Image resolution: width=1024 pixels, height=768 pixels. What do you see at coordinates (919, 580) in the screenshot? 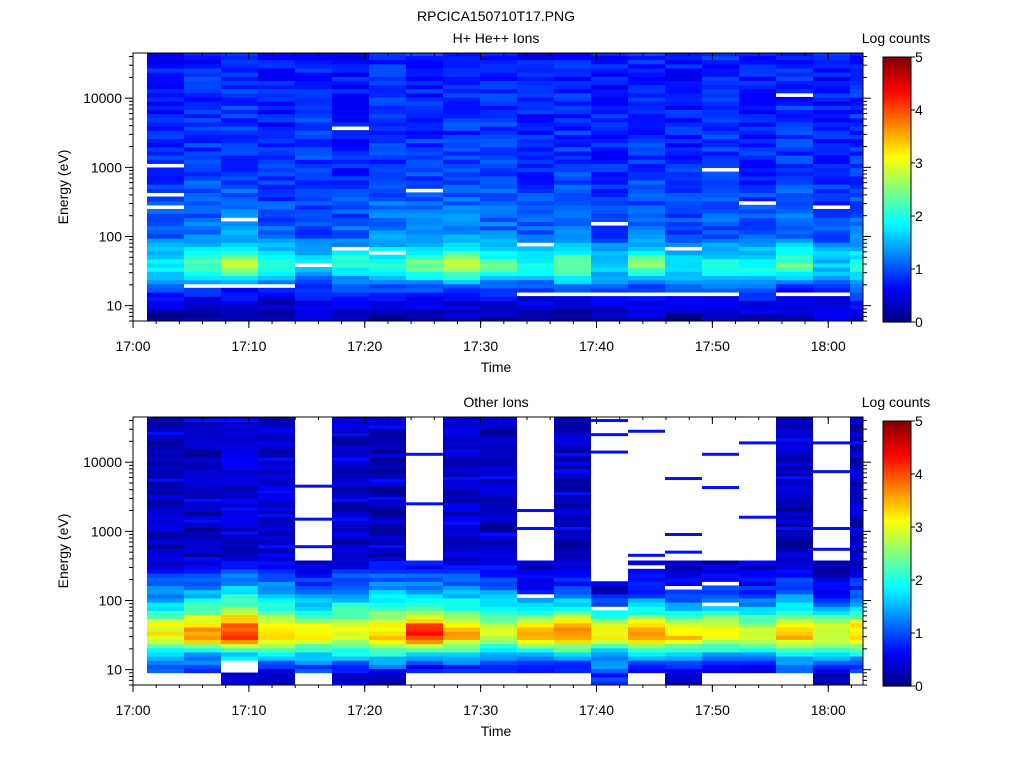
I see `colorbar-tick-label: 2` at bounding box center [919, 580].